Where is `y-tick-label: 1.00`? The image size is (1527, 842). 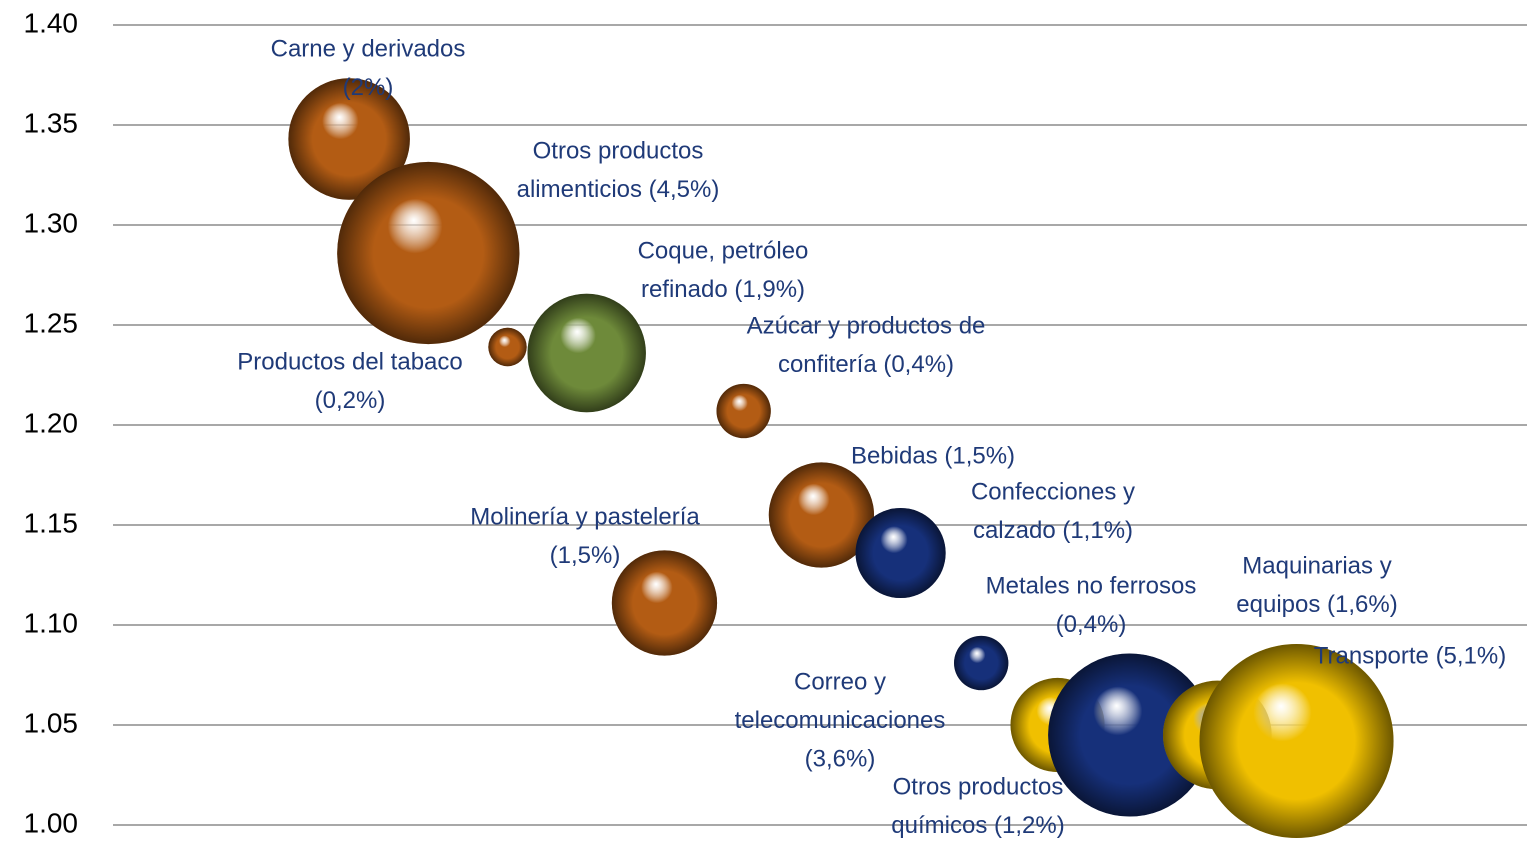 y-tick-label: 1.00 is located at coordinates (51, 822).